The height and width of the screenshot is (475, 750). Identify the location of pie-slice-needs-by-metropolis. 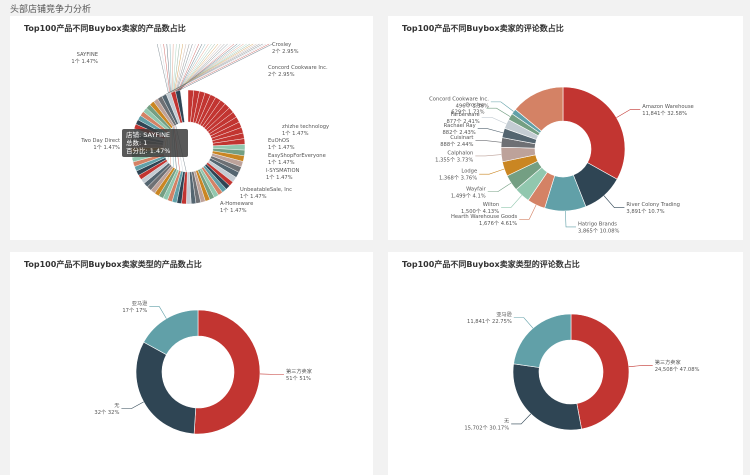
(539, 109).